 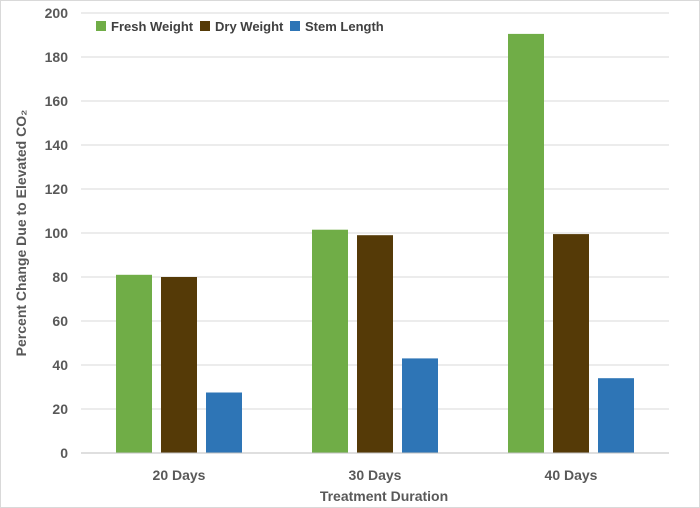 I want to click on legend-label: Dry Weight, so click(x=249, y=26).